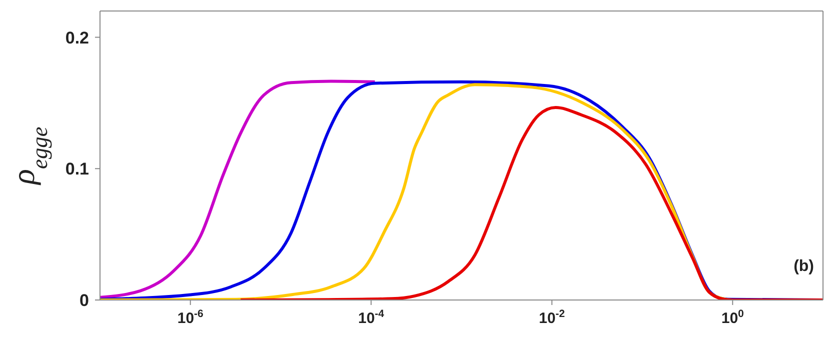 The image size is (830, 346). What do you see at coordinates (84, 300) in the screenshot?
I see `y-tick-label: 0` at bounding box center [84, 300].